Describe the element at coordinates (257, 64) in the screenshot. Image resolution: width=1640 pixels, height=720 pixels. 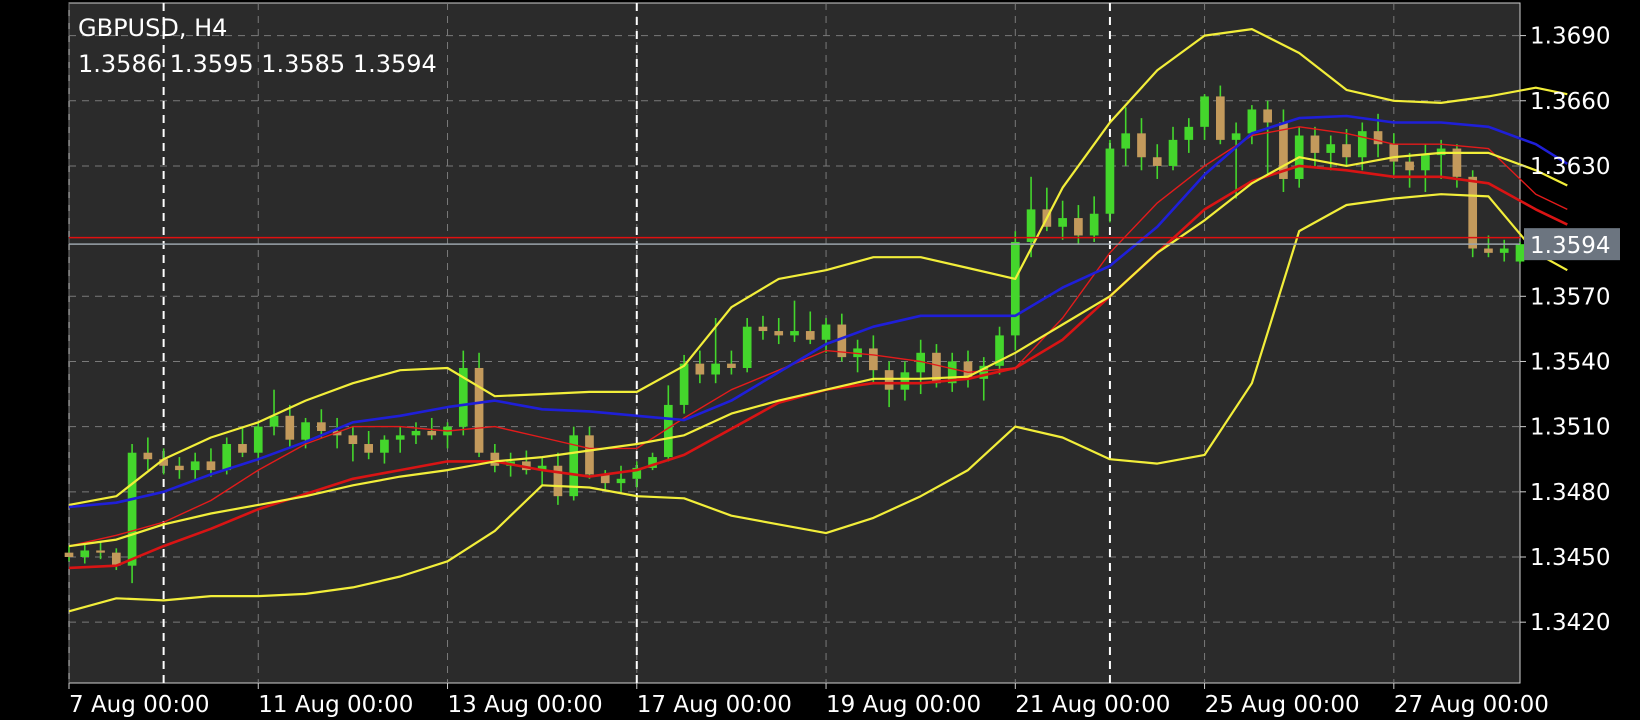
I see `ohlc-readout: 1.3586 1.3595 1.3585 1.3594` at that location.